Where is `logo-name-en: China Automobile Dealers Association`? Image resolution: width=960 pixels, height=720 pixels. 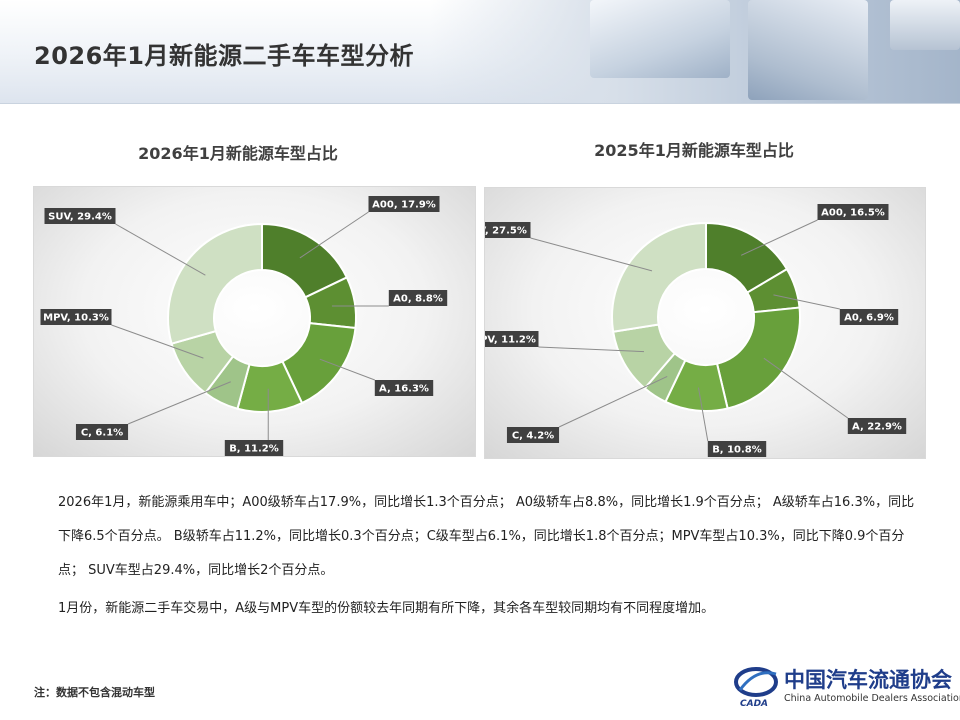
logo-name-en: China Automobile Dealers Association is located at coordinates (872, 698).